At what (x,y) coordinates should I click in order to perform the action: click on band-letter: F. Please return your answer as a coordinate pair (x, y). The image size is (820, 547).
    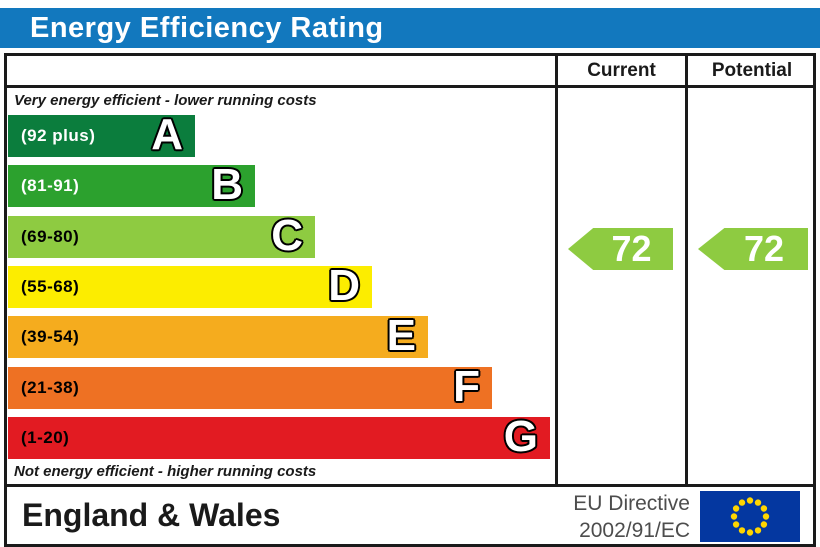
    Looking at the image, I should click on (466, 387).